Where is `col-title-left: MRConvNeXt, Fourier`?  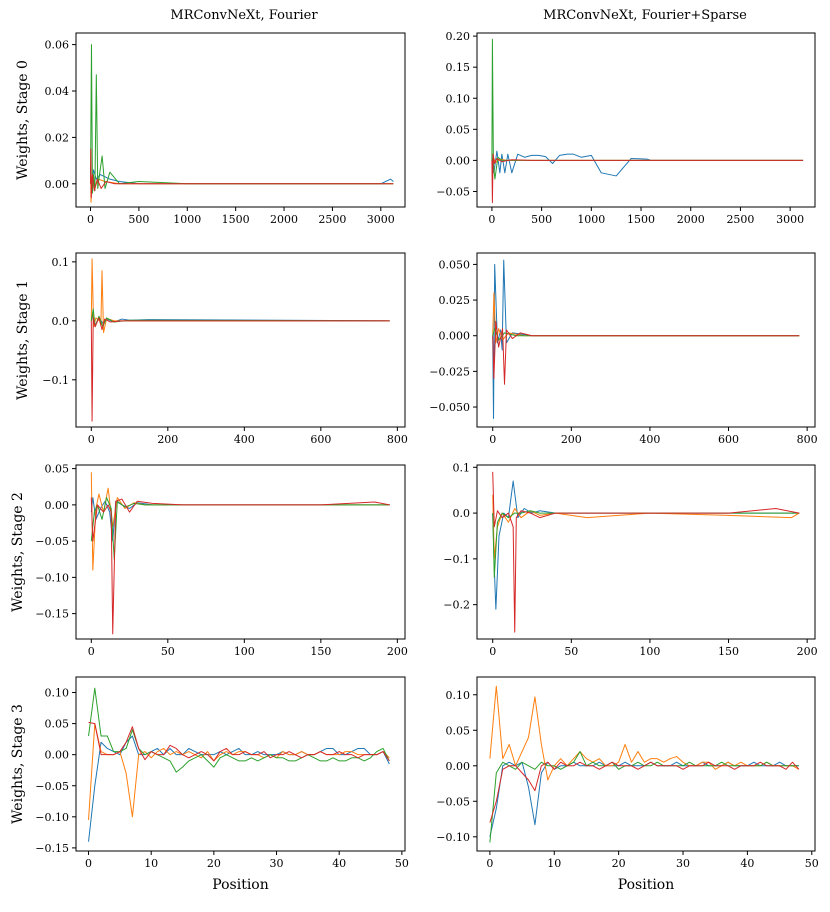 col-title-left: MRConvNeXt, Fourier is located at coordinates (244, 15).